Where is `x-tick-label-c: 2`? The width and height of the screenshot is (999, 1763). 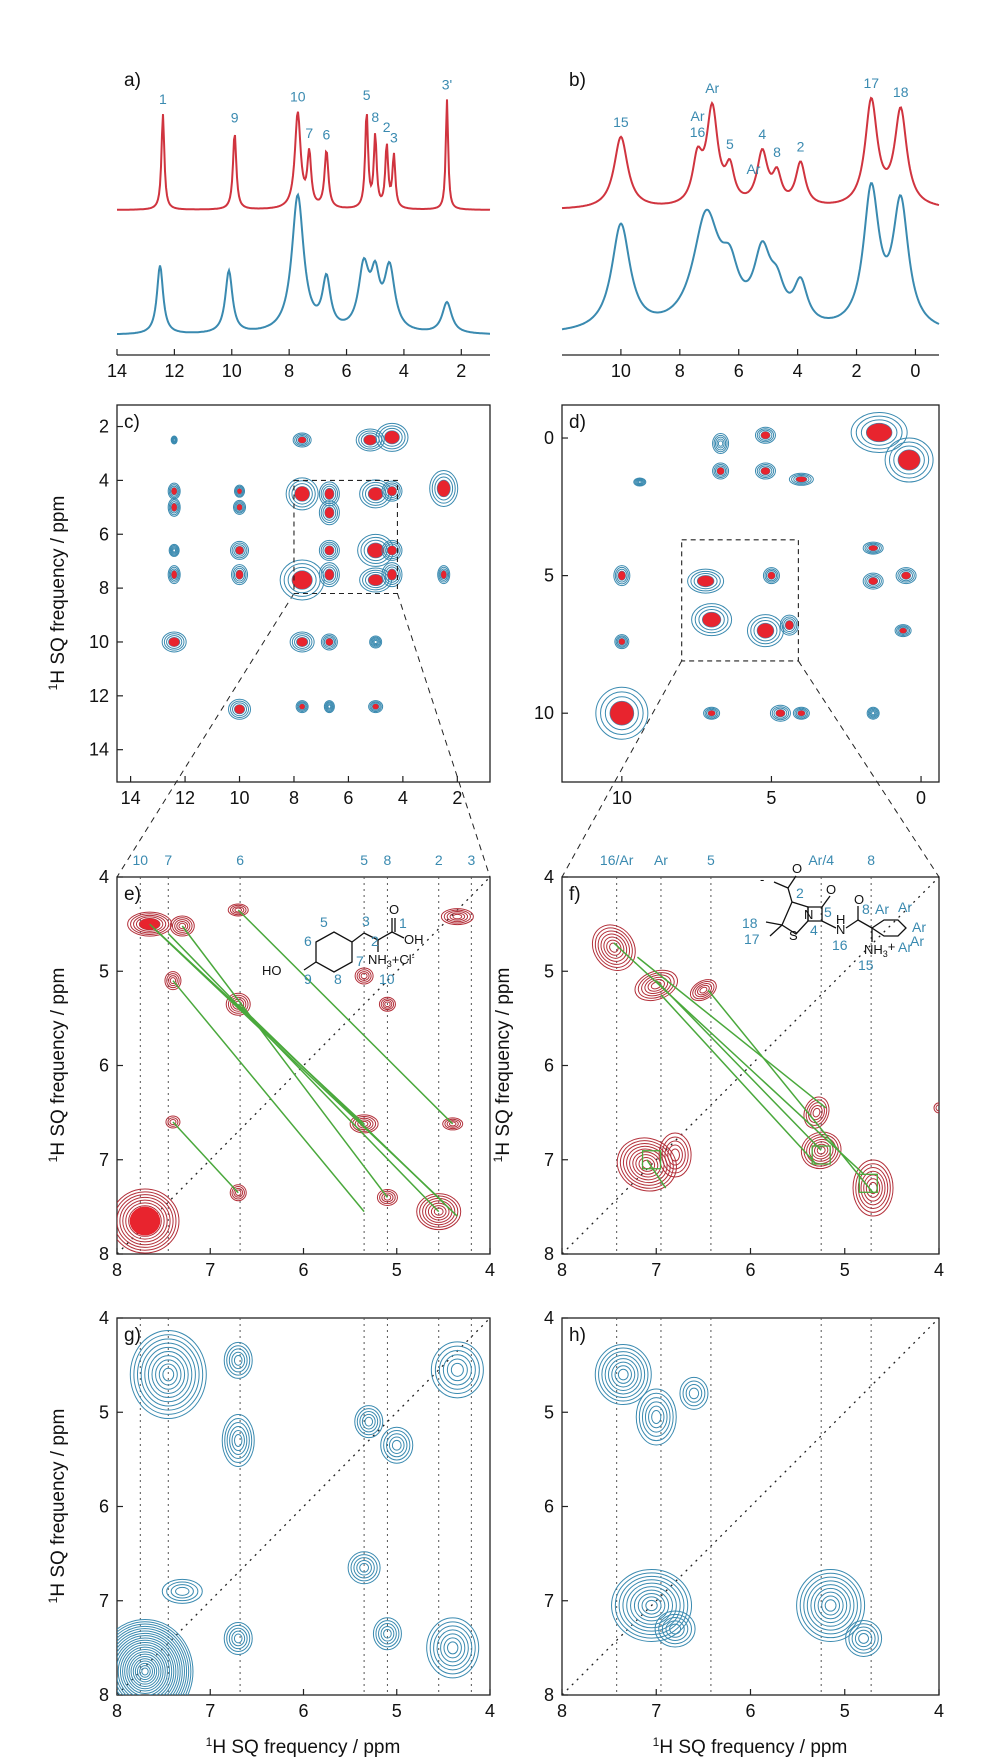 x-tick-label-c: 2 is located at coordinates (457, 798).